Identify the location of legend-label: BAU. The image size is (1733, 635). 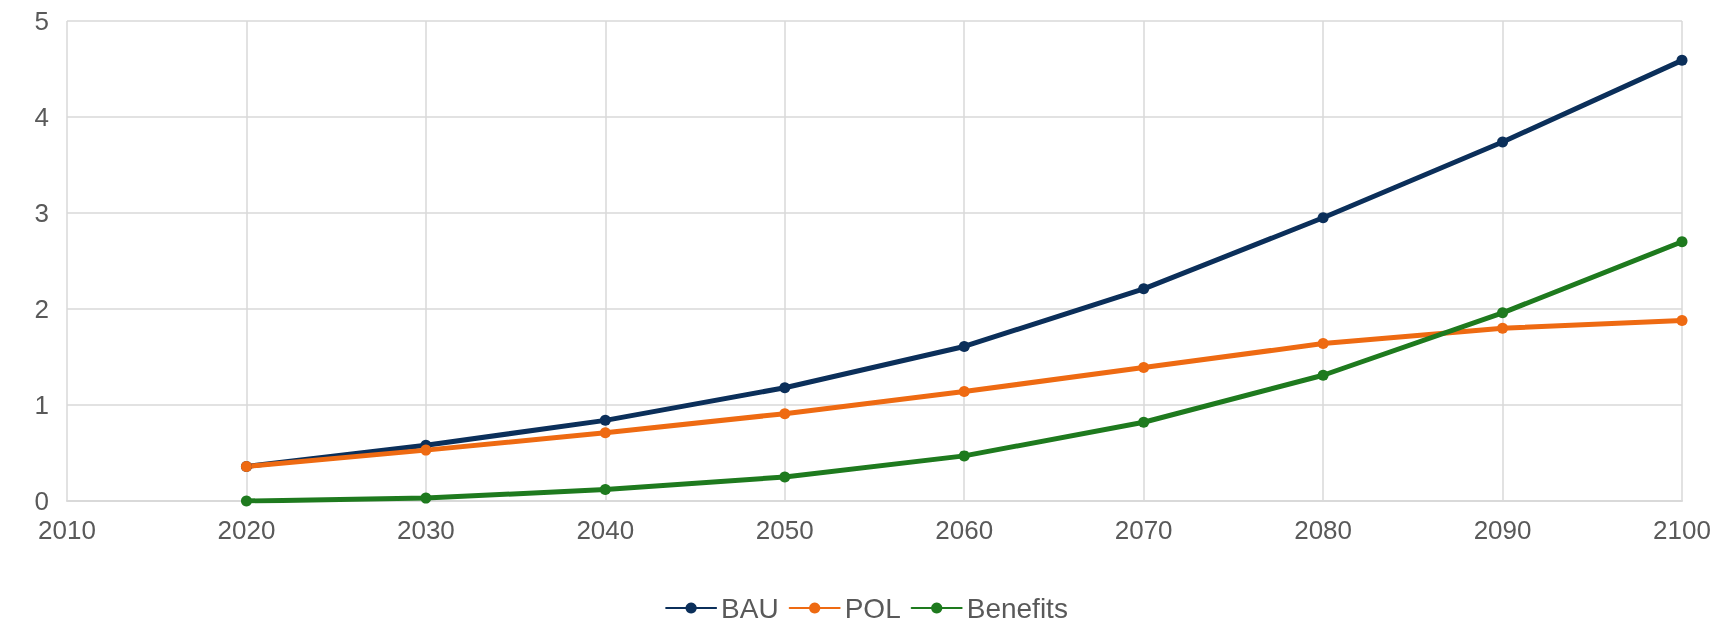
(750, 608).